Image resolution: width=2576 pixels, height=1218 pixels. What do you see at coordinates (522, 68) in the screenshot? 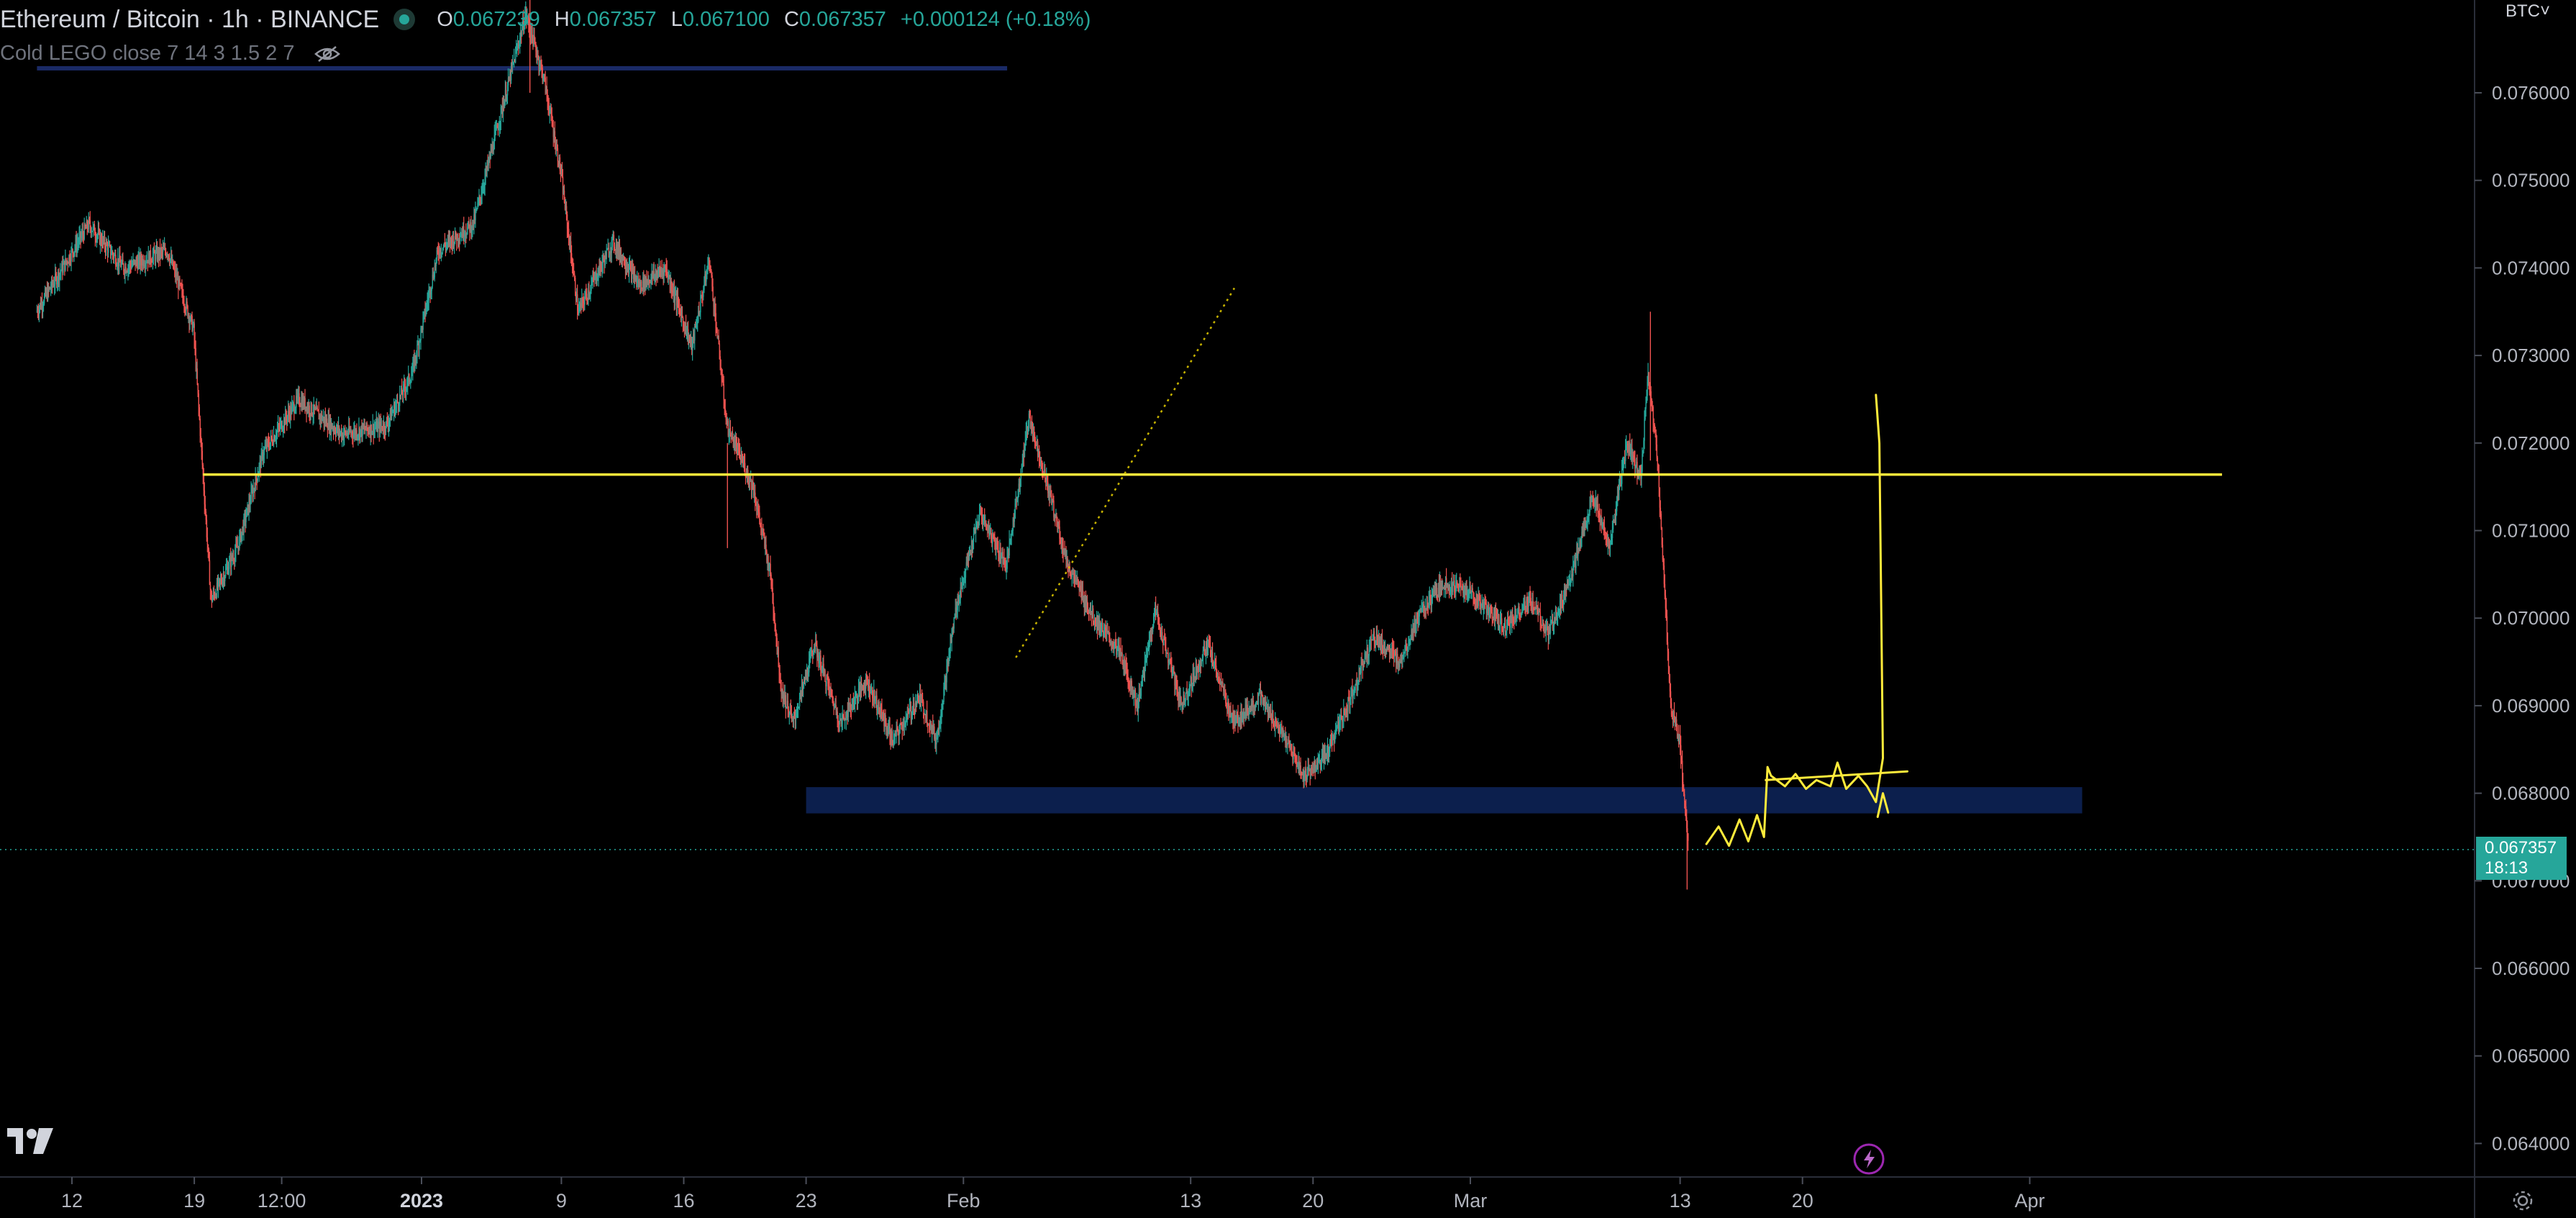
I see `upper-zone-line` at bounding box center [522, 68].